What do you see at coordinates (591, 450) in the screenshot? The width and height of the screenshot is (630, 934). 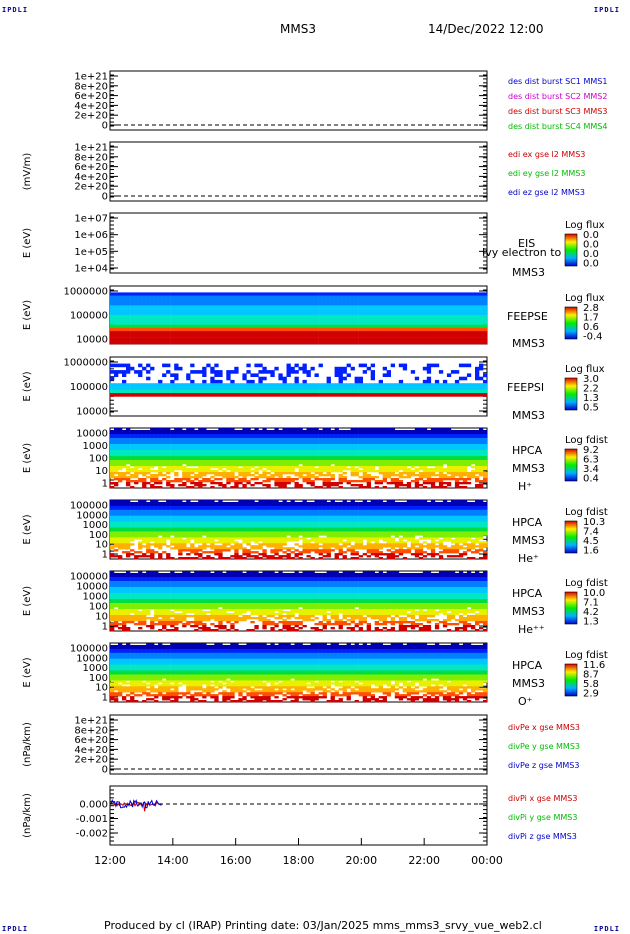 I see `colorbar-tick-label: 9.2` at bounding box center [591, 450].